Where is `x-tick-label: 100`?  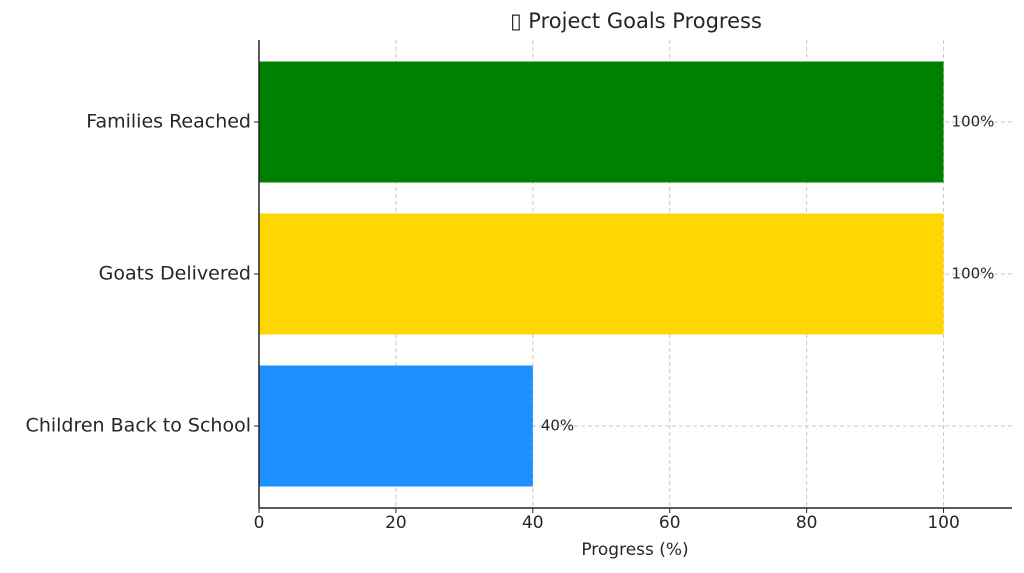
x-tick-label: 100 is located at coordinates (943, 523).